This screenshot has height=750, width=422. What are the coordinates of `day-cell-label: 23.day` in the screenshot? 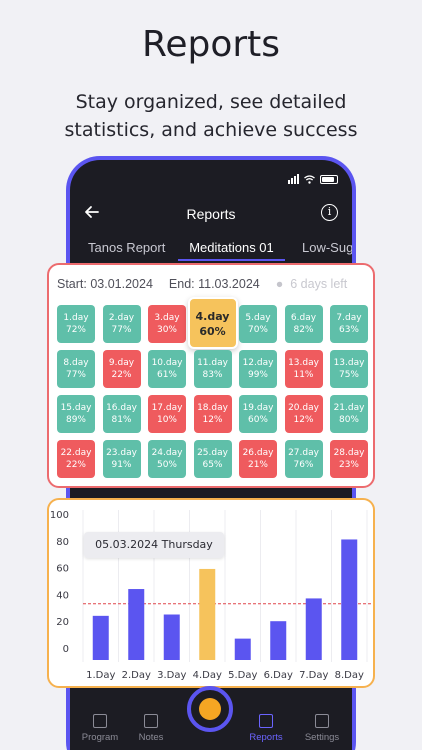 It's located at (121, 453).